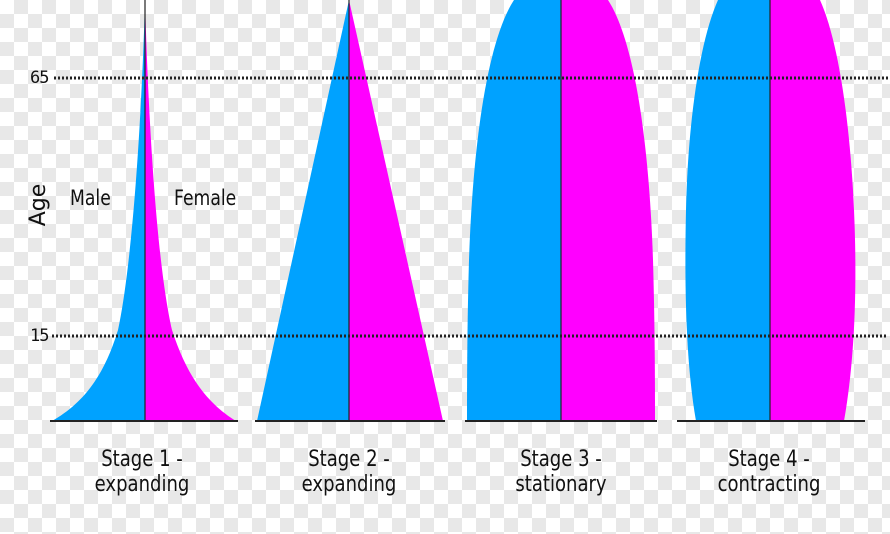 The width and height of the screenshot is (890, 534). I want to click on age-15-tick-label: 15, so click(40, 336).